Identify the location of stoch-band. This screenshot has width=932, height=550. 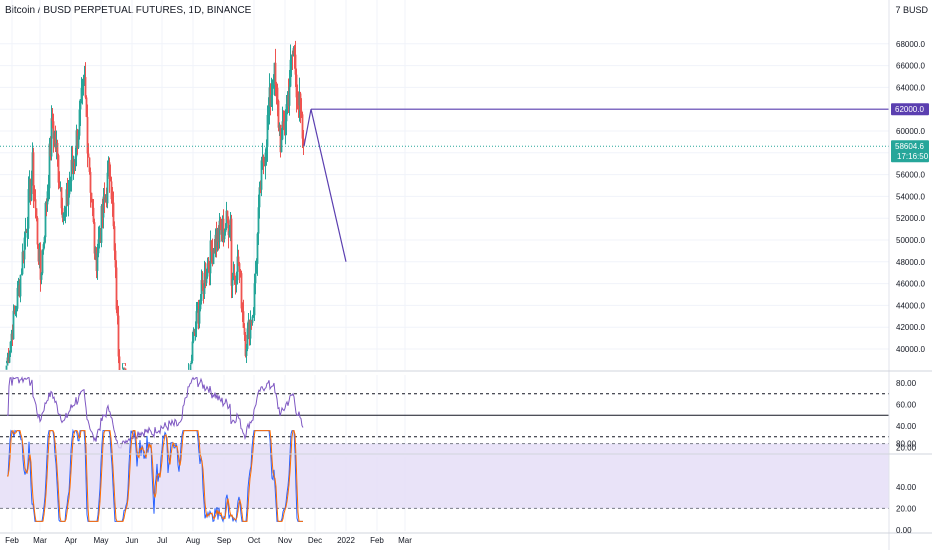
(444, 476).